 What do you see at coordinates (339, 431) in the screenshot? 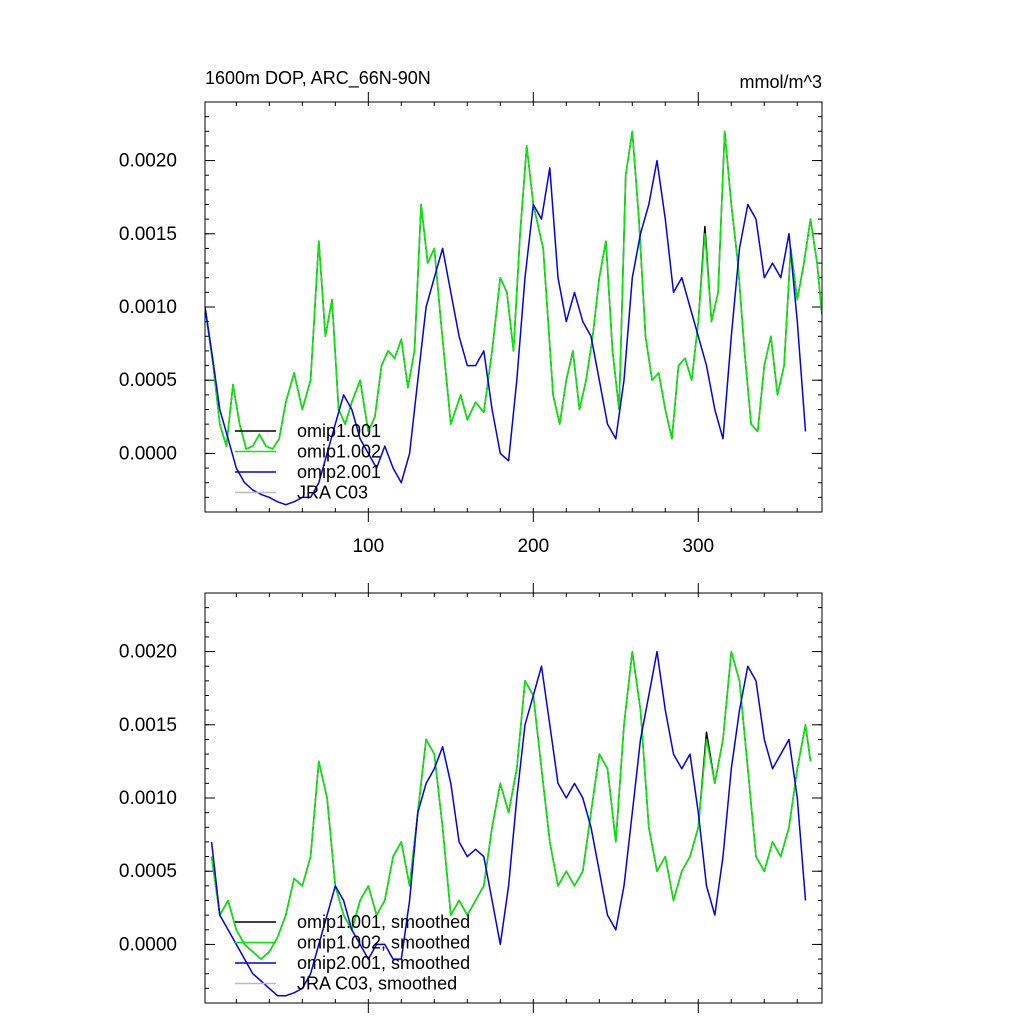
I see `legend-label: omip1.001` at bounding box center [339, 431].